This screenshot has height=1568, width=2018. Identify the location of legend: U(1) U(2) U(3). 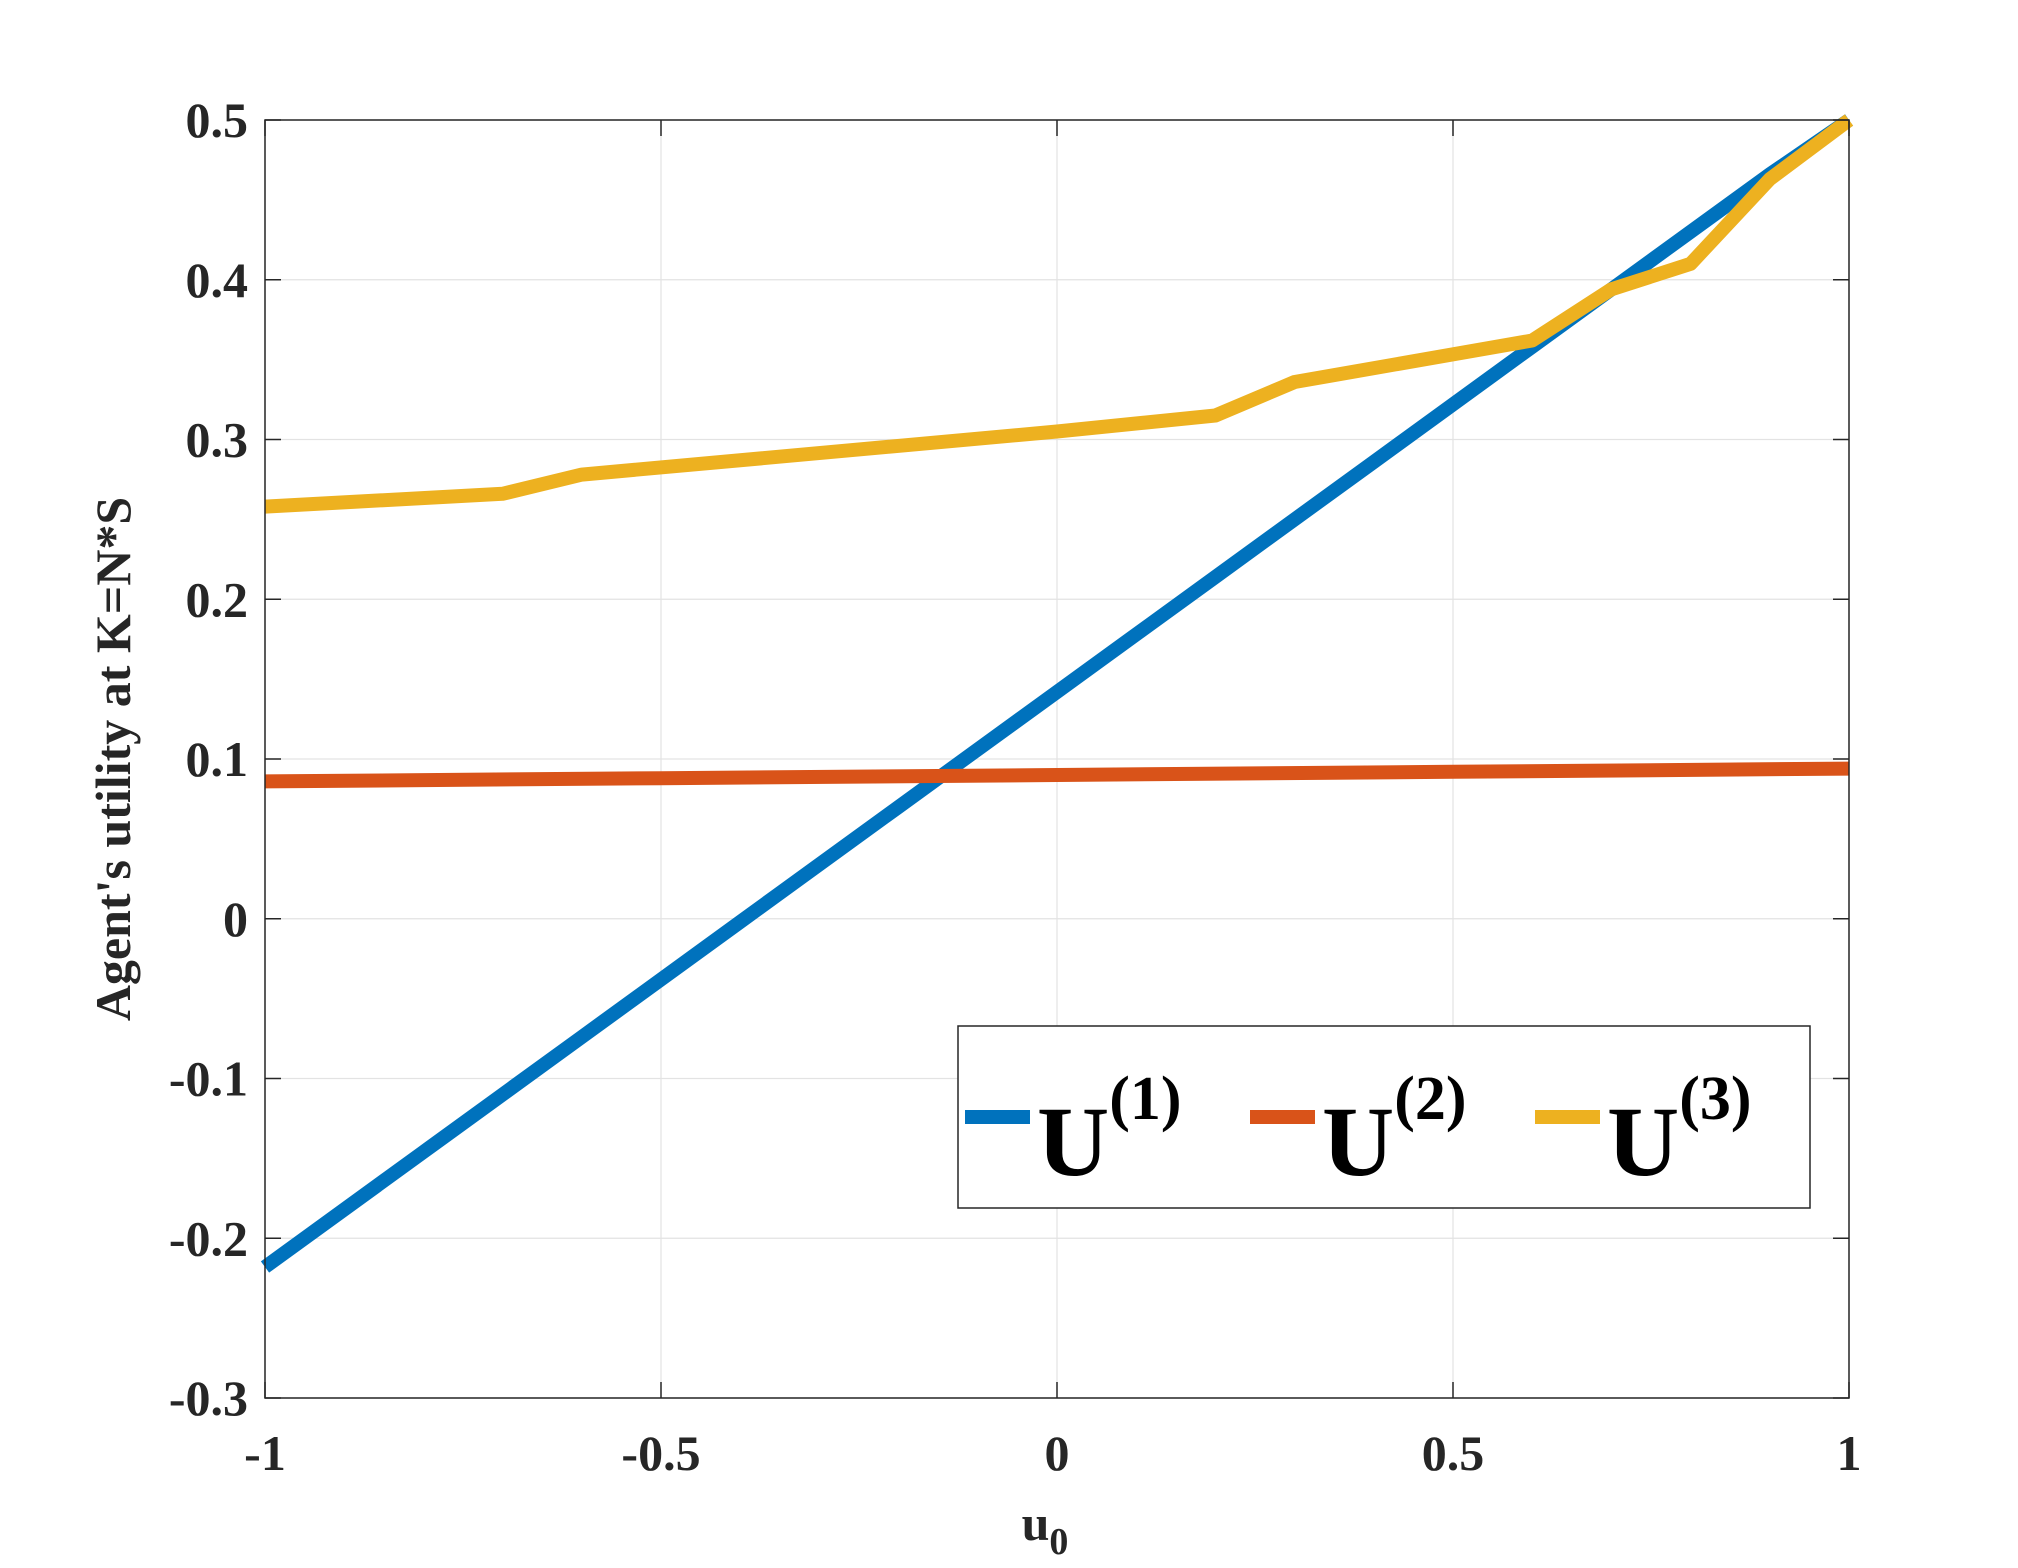
(1384, 1117).